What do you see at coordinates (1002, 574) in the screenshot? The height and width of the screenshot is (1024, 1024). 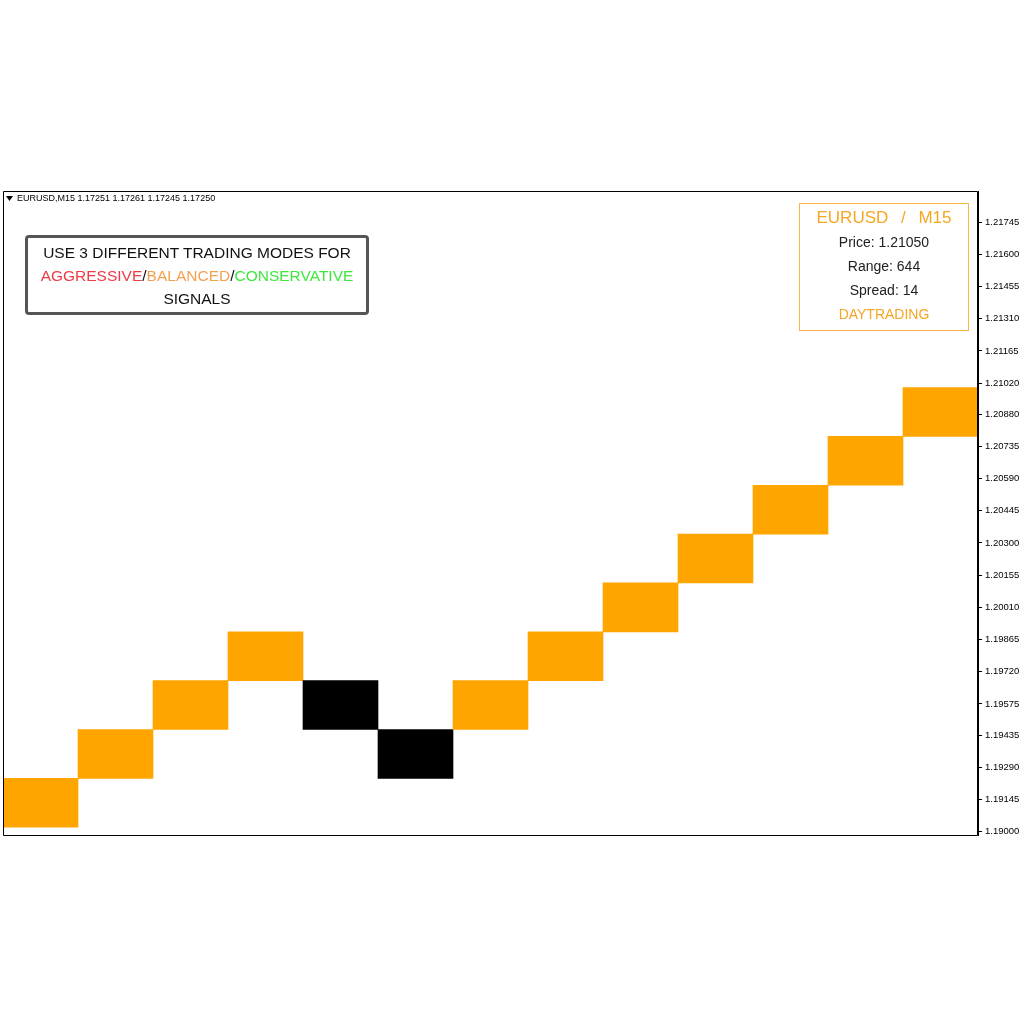 I see `y-tick-label: 1.20155` at bounding box center [1002, 574].